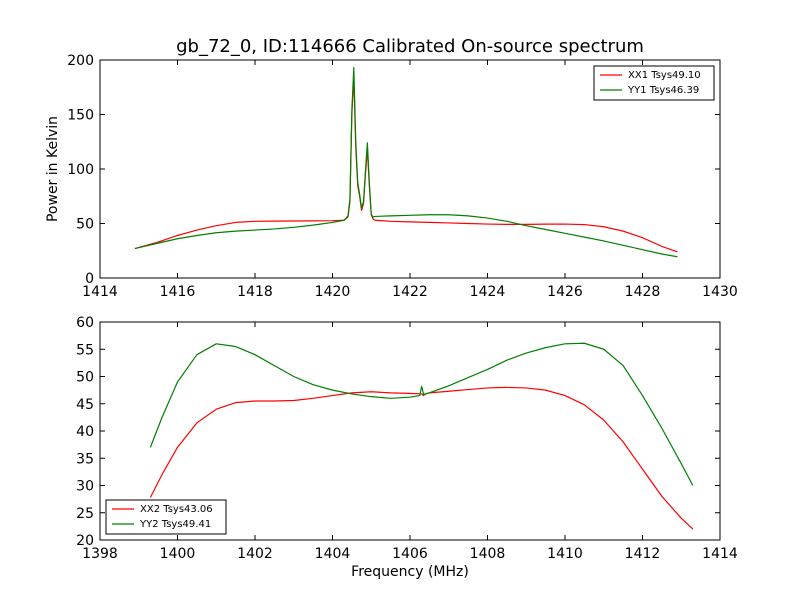 This screenshot has height=600, width=800. Describe the element at coordinates (643, 554) in the screenshot. I see `bottom-x-tick-label: 1412` at that location.